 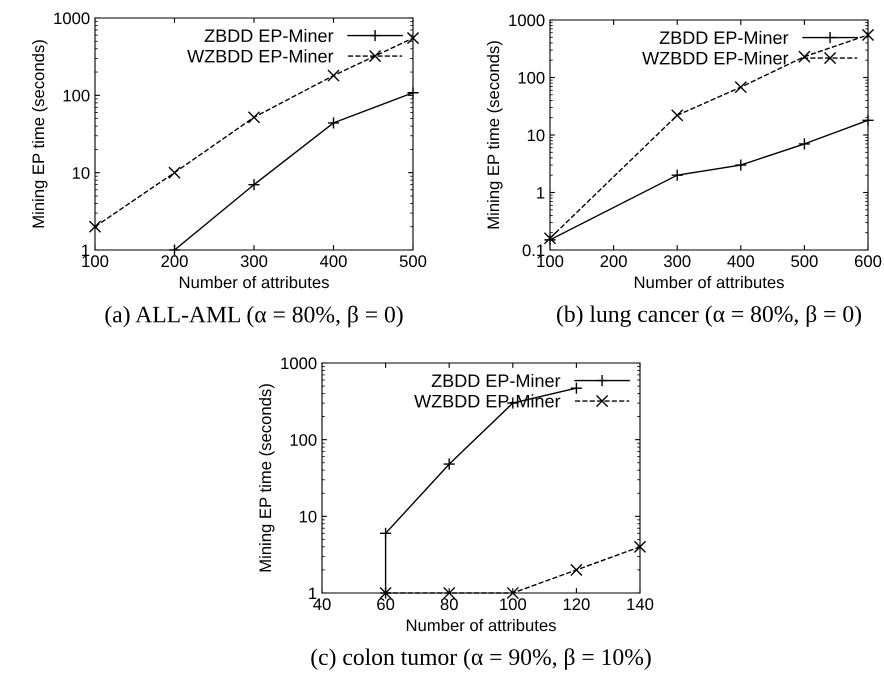 What do you see at coordinates (709, 316) in the screenshot?
I see `text: (b) lung cancer (α = 80%, β = 0)` at bounding box center [709, 316].